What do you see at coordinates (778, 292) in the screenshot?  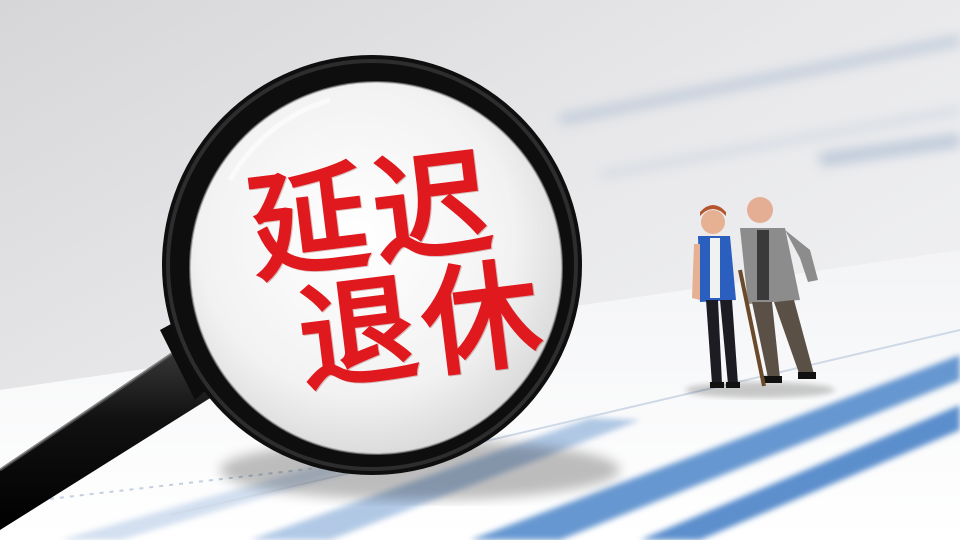 I see `figurine-man` at bounding box center [778, 292].